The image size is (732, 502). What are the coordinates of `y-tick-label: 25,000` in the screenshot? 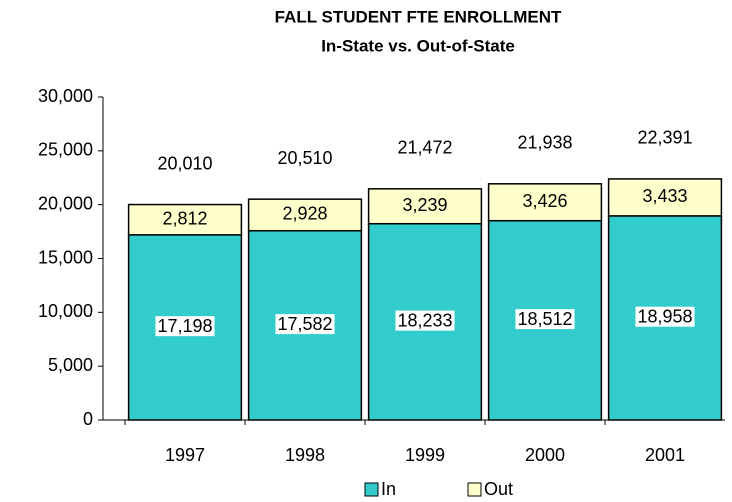 It's located at (65, 150).